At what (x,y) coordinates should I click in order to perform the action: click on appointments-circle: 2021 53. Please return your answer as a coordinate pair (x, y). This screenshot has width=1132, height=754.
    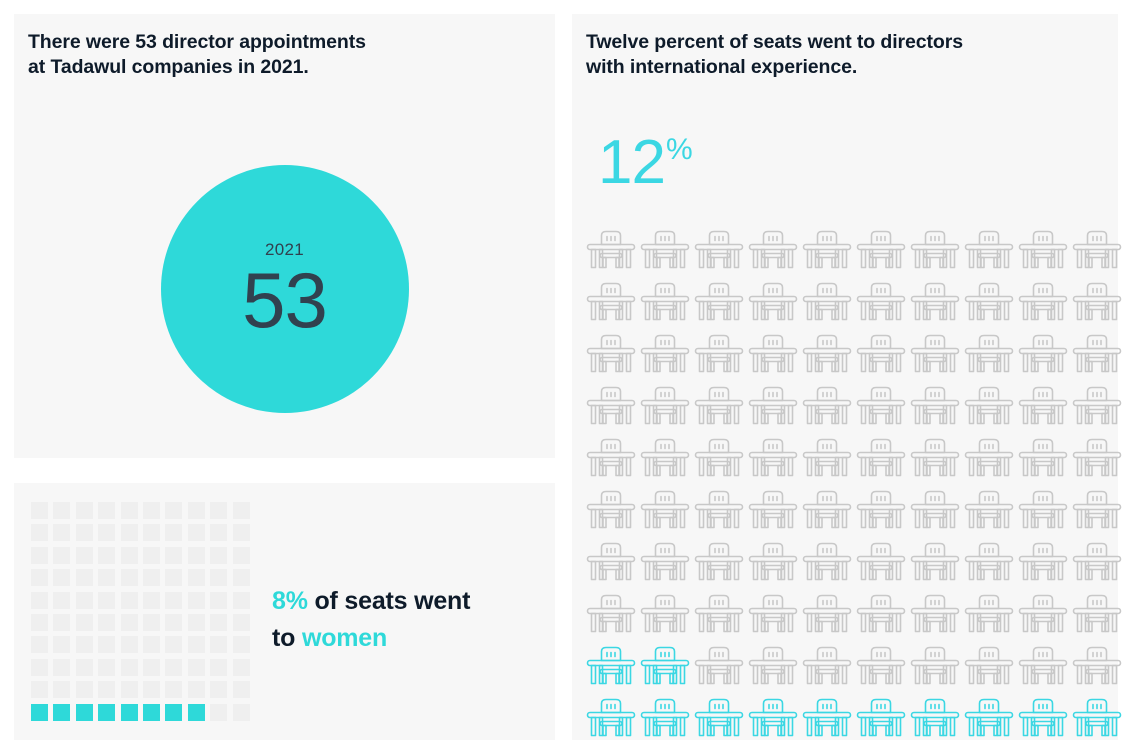
    Looking at the image, I should click on (284, 289).